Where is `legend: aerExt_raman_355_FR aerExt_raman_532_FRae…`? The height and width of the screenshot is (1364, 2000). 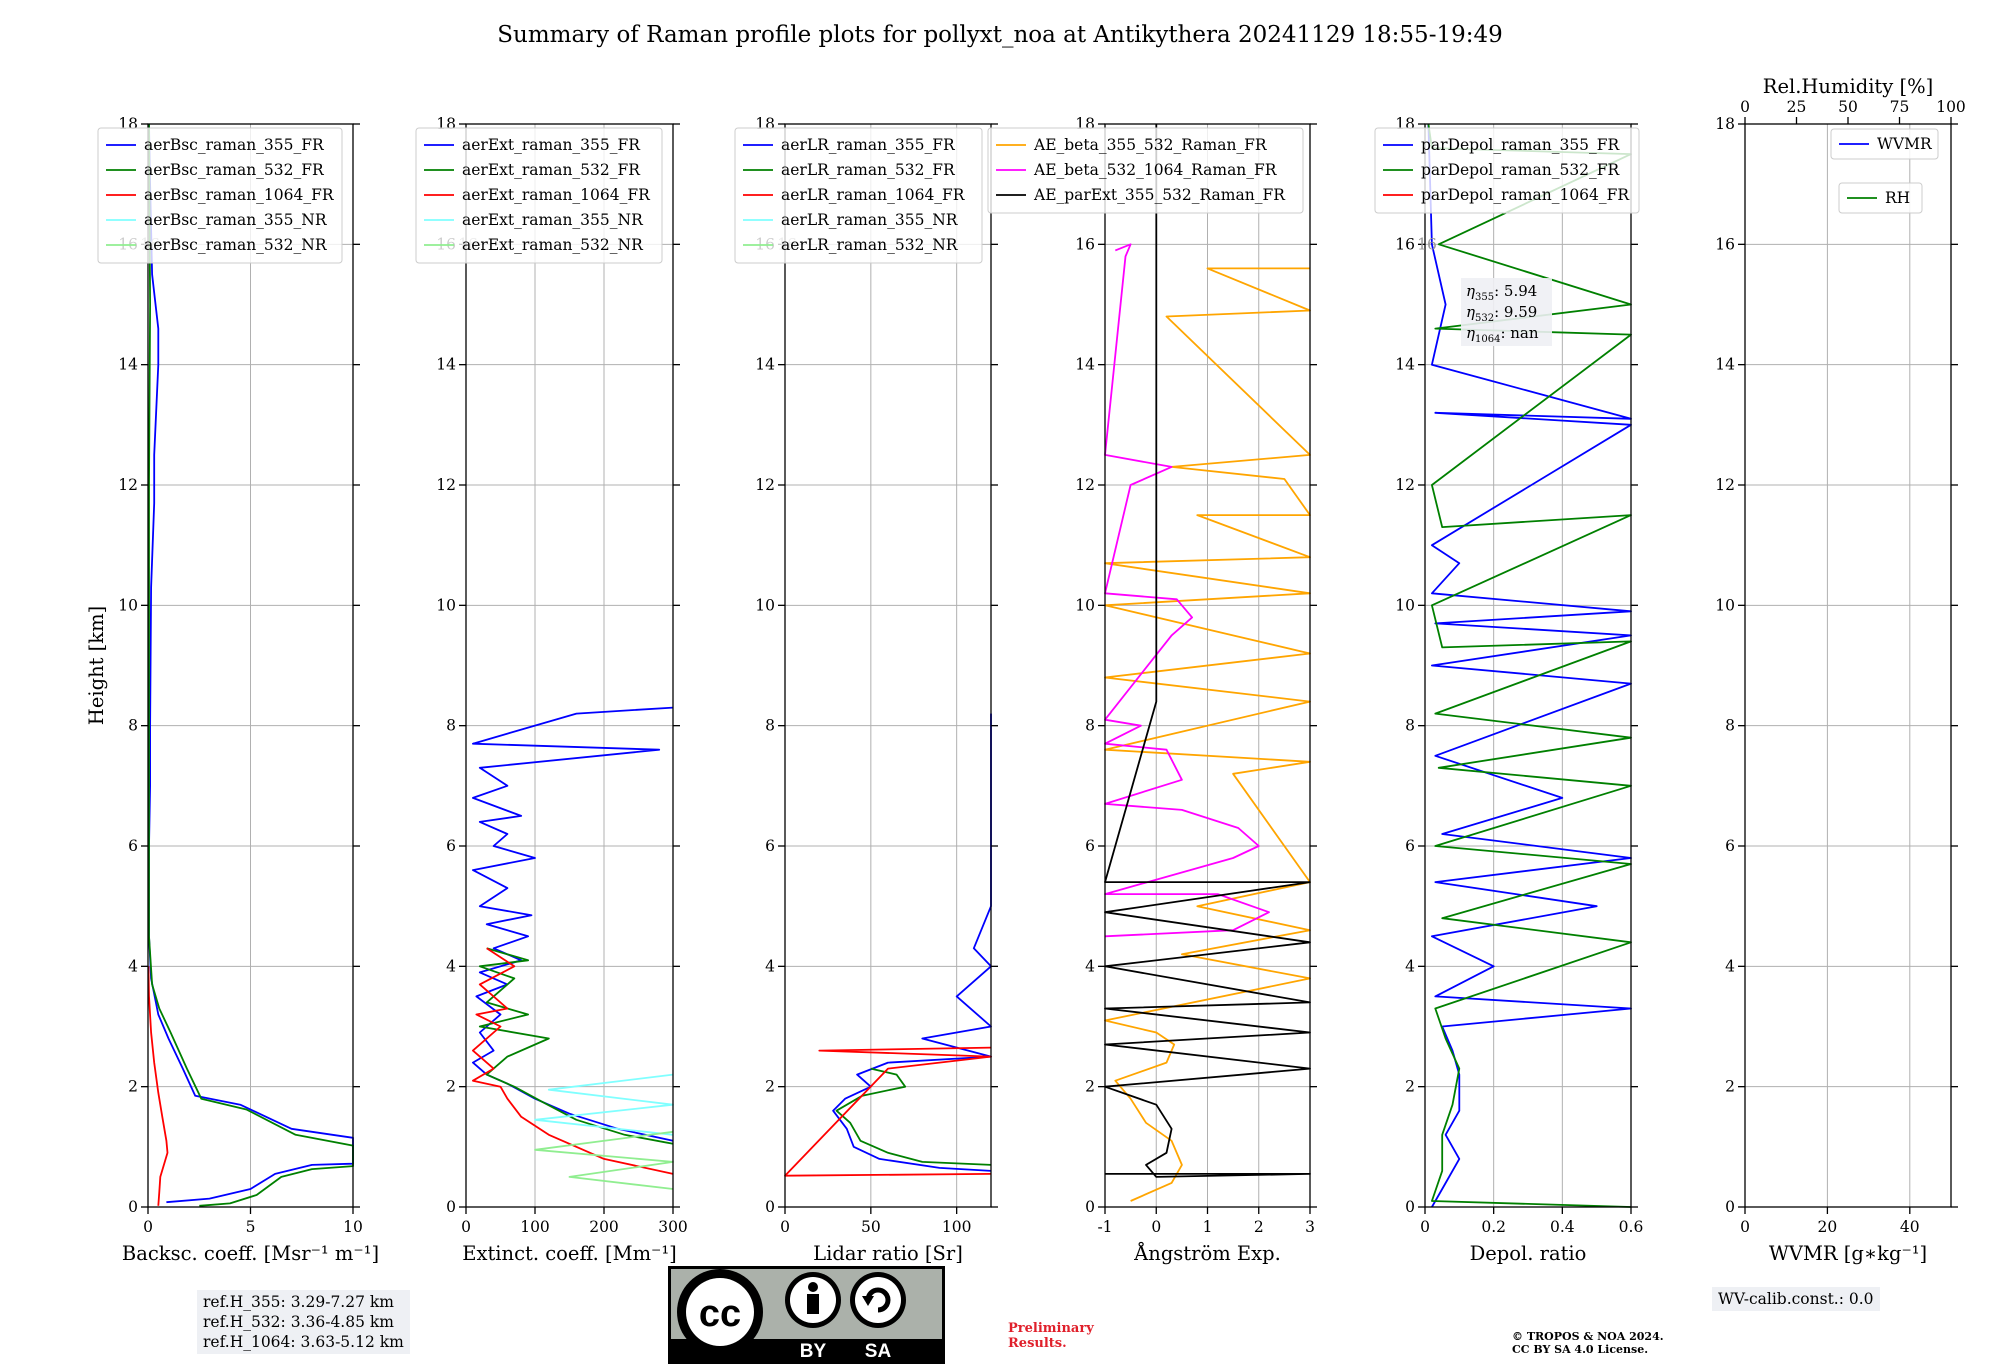 legend: aerExt_raman_355_FR aerExt_raman_532_FRae… is located at coordinates (539, 195).